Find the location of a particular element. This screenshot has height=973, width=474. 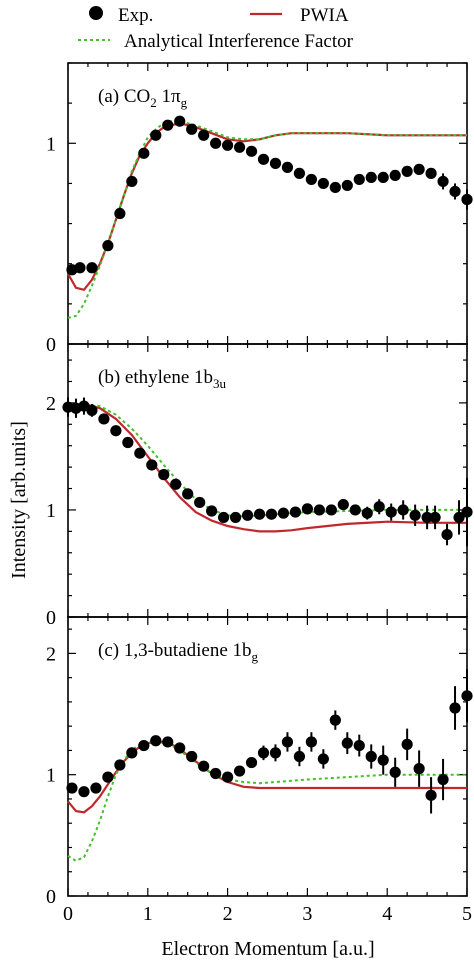

legend-exp-label: Exp. is located at coordinates (135, 15).